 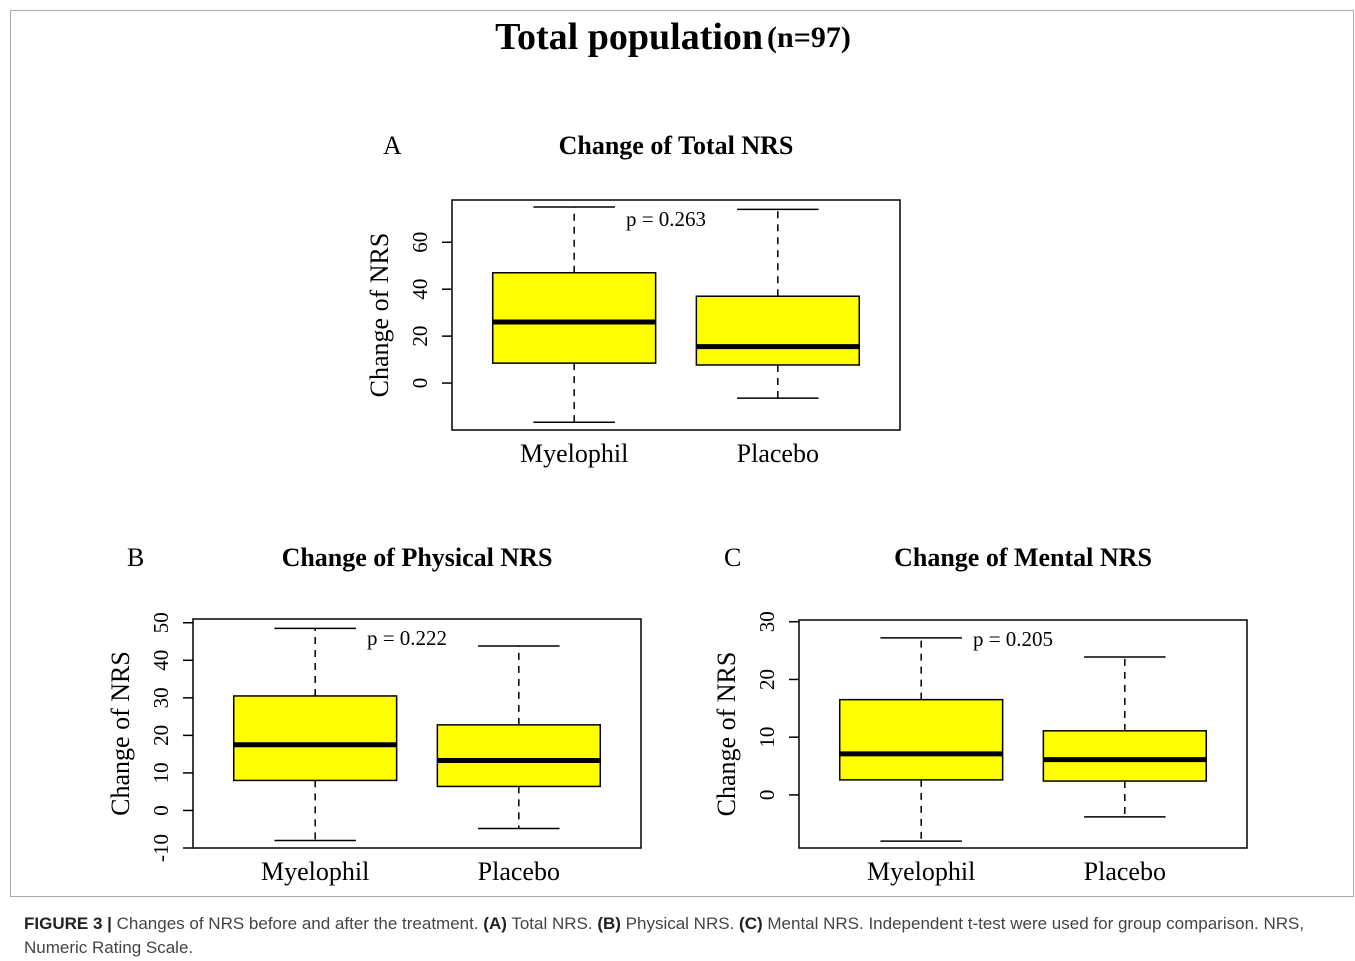 What do you see at coordinates (751, 923) in the screenshot?
I see `caption-ref: (C)` at bounding box center [751, 923].